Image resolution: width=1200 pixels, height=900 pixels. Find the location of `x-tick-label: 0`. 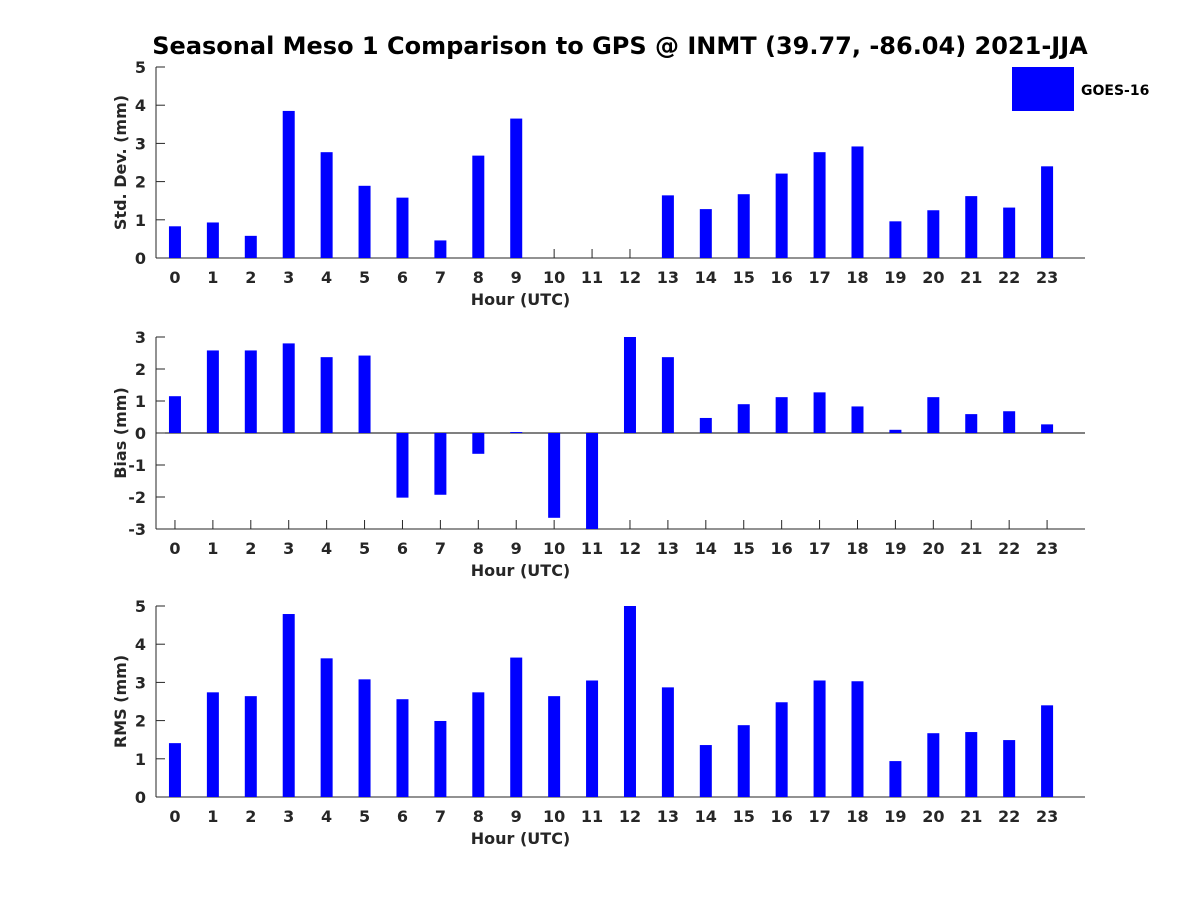

x-tick-label: 0 is located at coordinates (174, 277).